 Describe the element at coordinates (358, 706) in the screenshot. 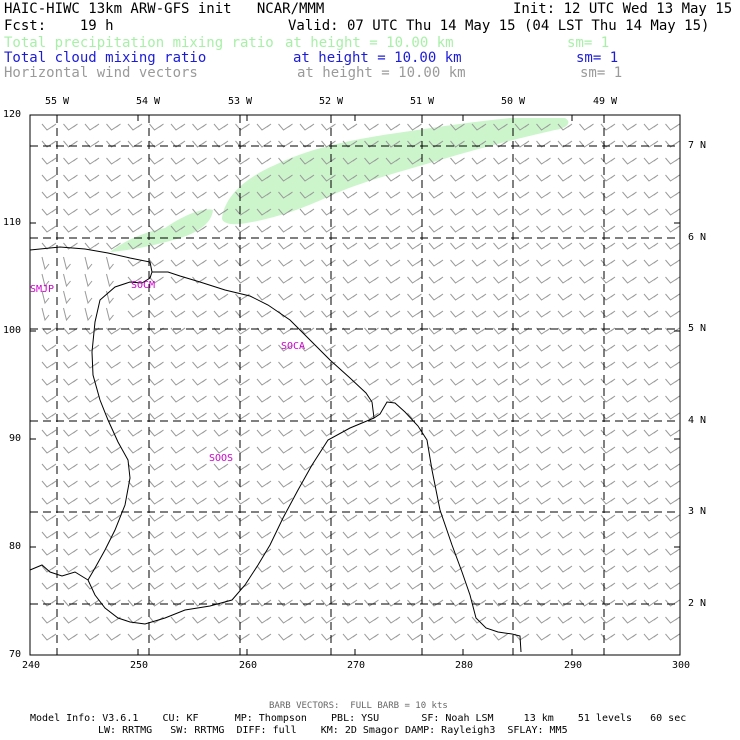

I see `barb-note: BARB VECTORS: FULL BARB = 10 kts` at that location.